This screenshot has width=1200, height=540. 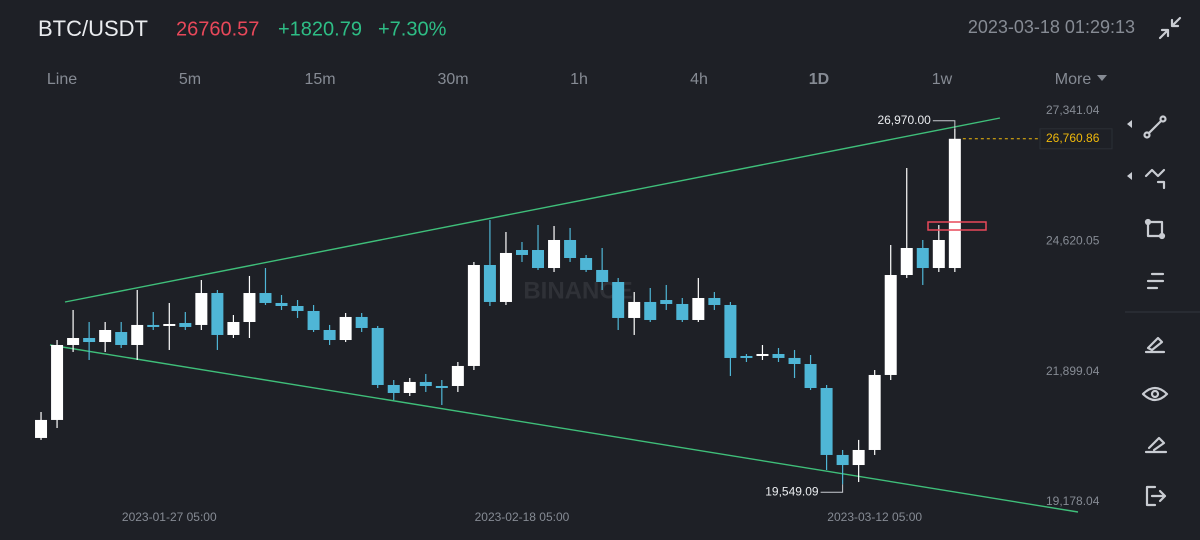 I want to click on x-tick-label: 2023-02-18 05:00, so click(x=522, y=517).